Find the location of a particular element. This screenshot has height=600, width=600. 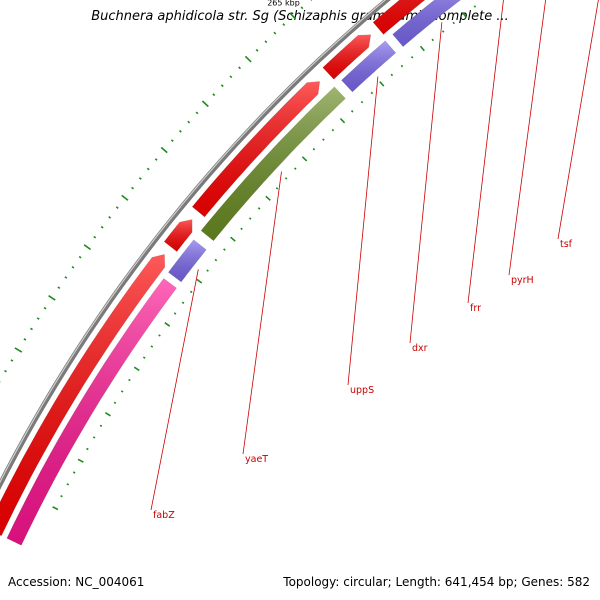

cds-purple-fabz is located at coordinates (187, 261).